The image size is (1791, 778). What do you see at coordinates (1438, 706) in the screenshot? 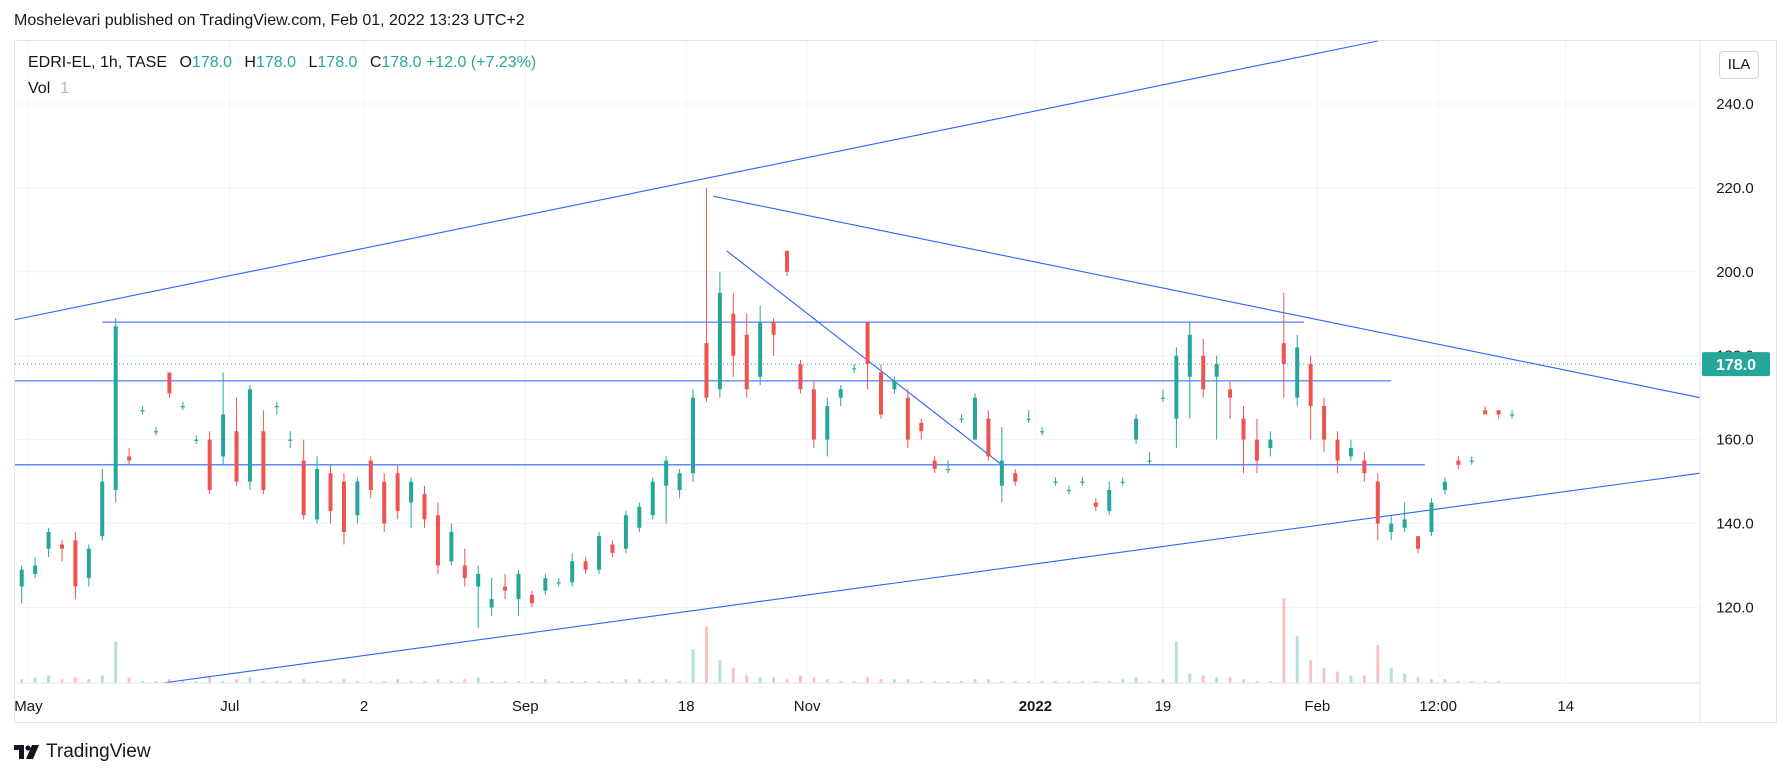
I see `x-tick-label: 12:00` at bounding box center [1438, 706].